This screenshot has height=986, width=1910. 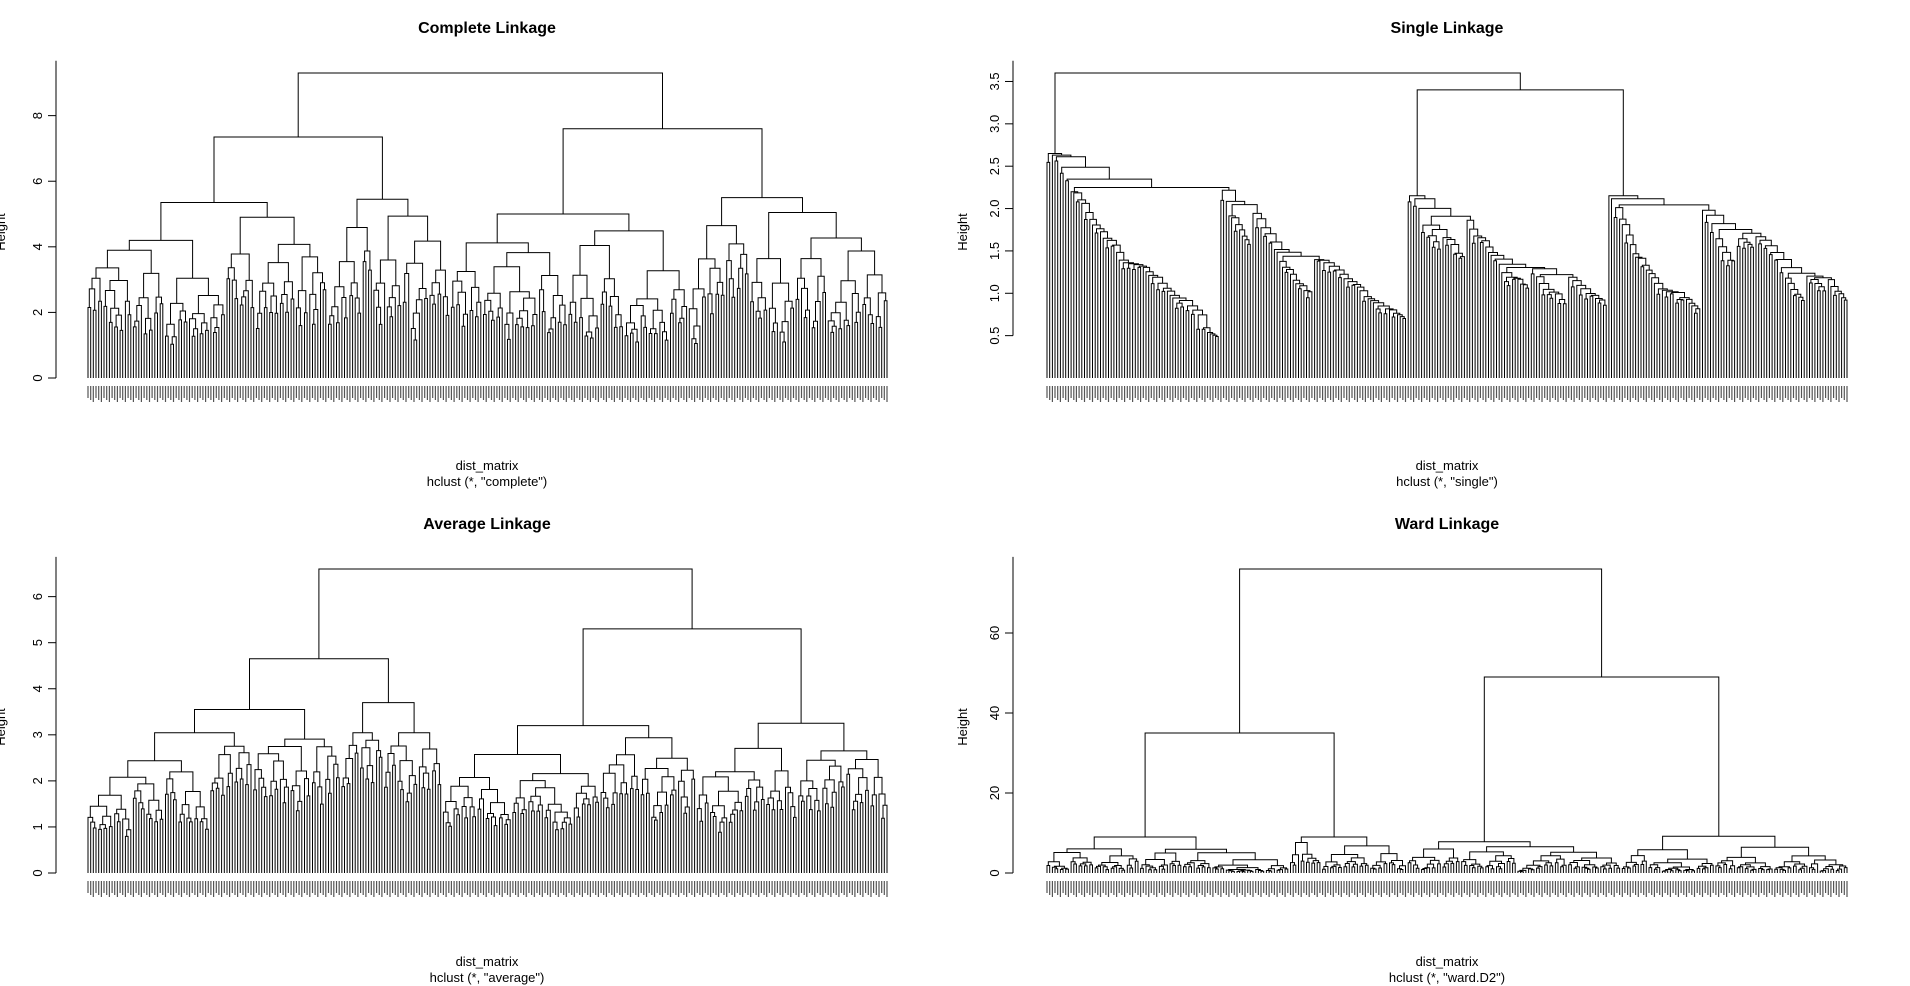 What do you see at coordinates (994, 81) in the screenshot?
I see `y-tick-label: 3.5` at bounding box center [994, 81].